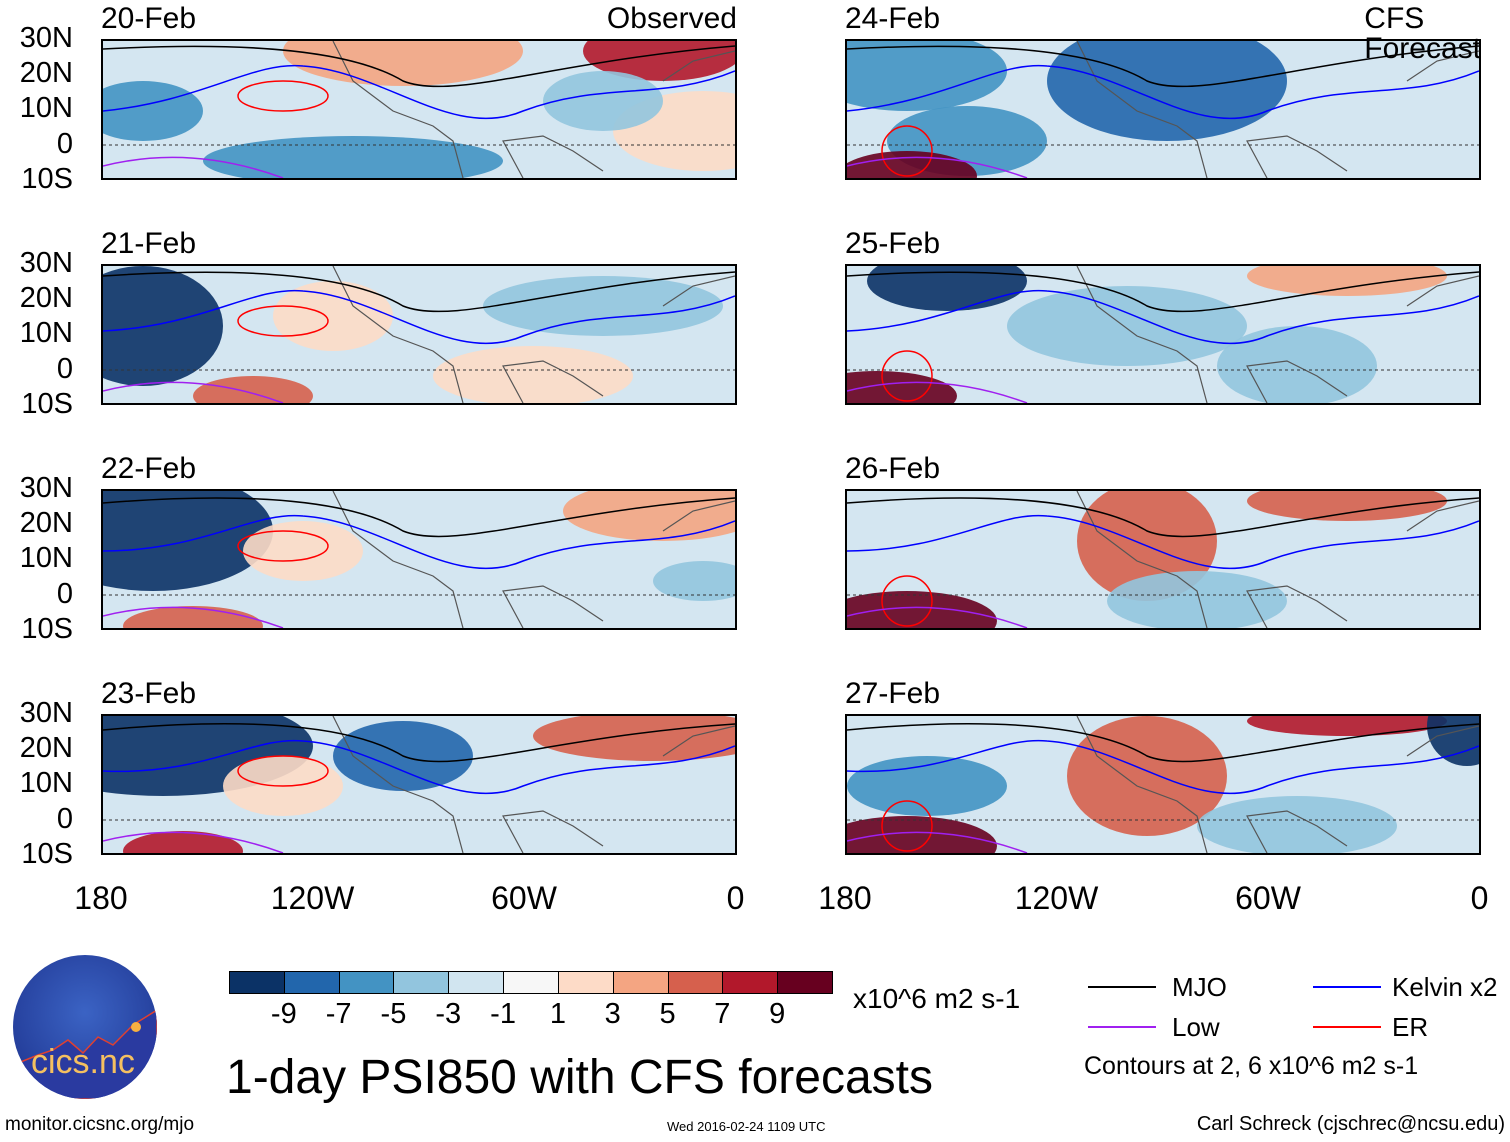 Image resolution: width=1510 pixels, height=1142 pixels. I want to click on map-panel-26-feb, so click(1163, 559).